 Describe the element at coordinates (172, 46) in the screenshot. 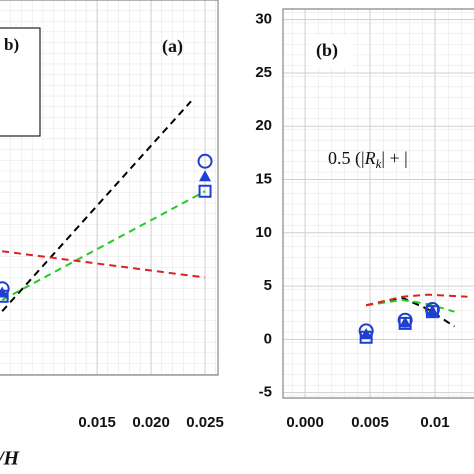

I see `panel-title: (a)` at that location.